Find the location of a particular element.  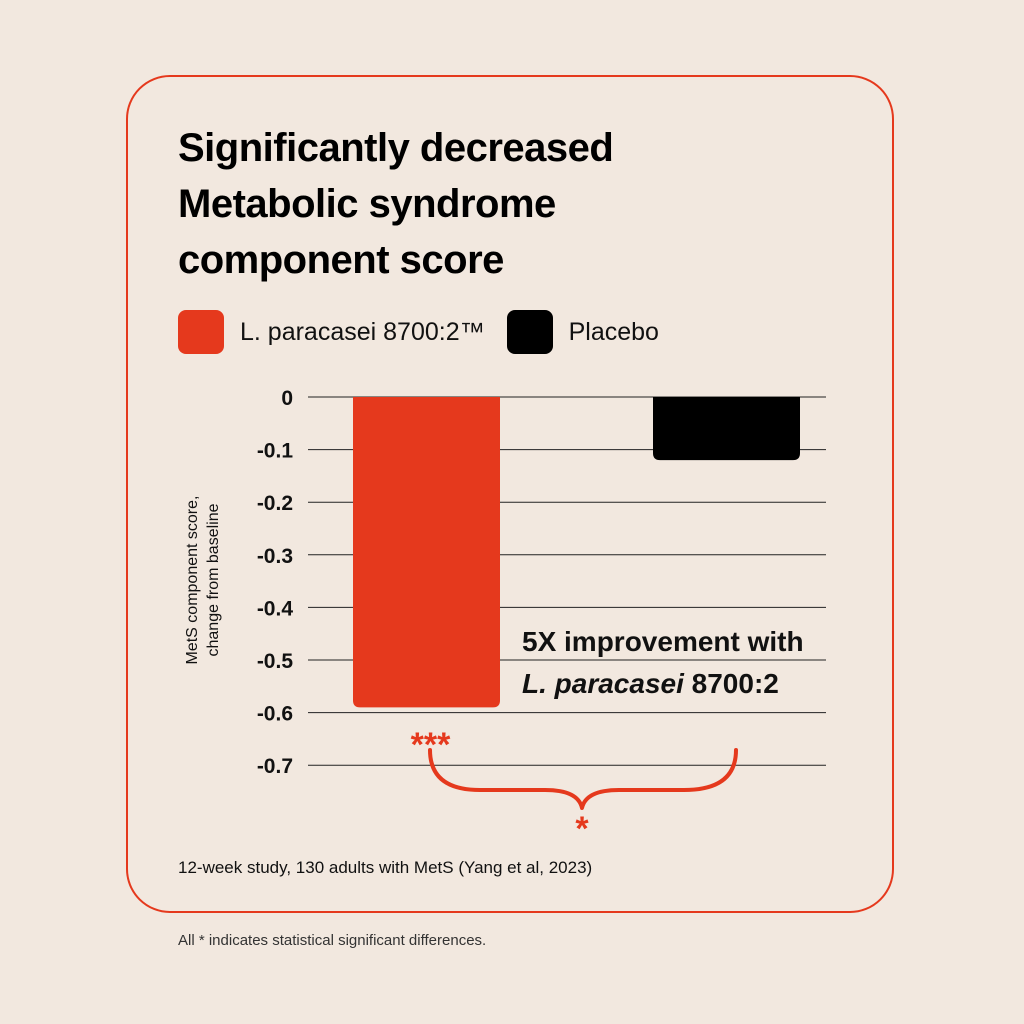

y-axis-label-line: change from baseline is located at coordinates (213, 579).